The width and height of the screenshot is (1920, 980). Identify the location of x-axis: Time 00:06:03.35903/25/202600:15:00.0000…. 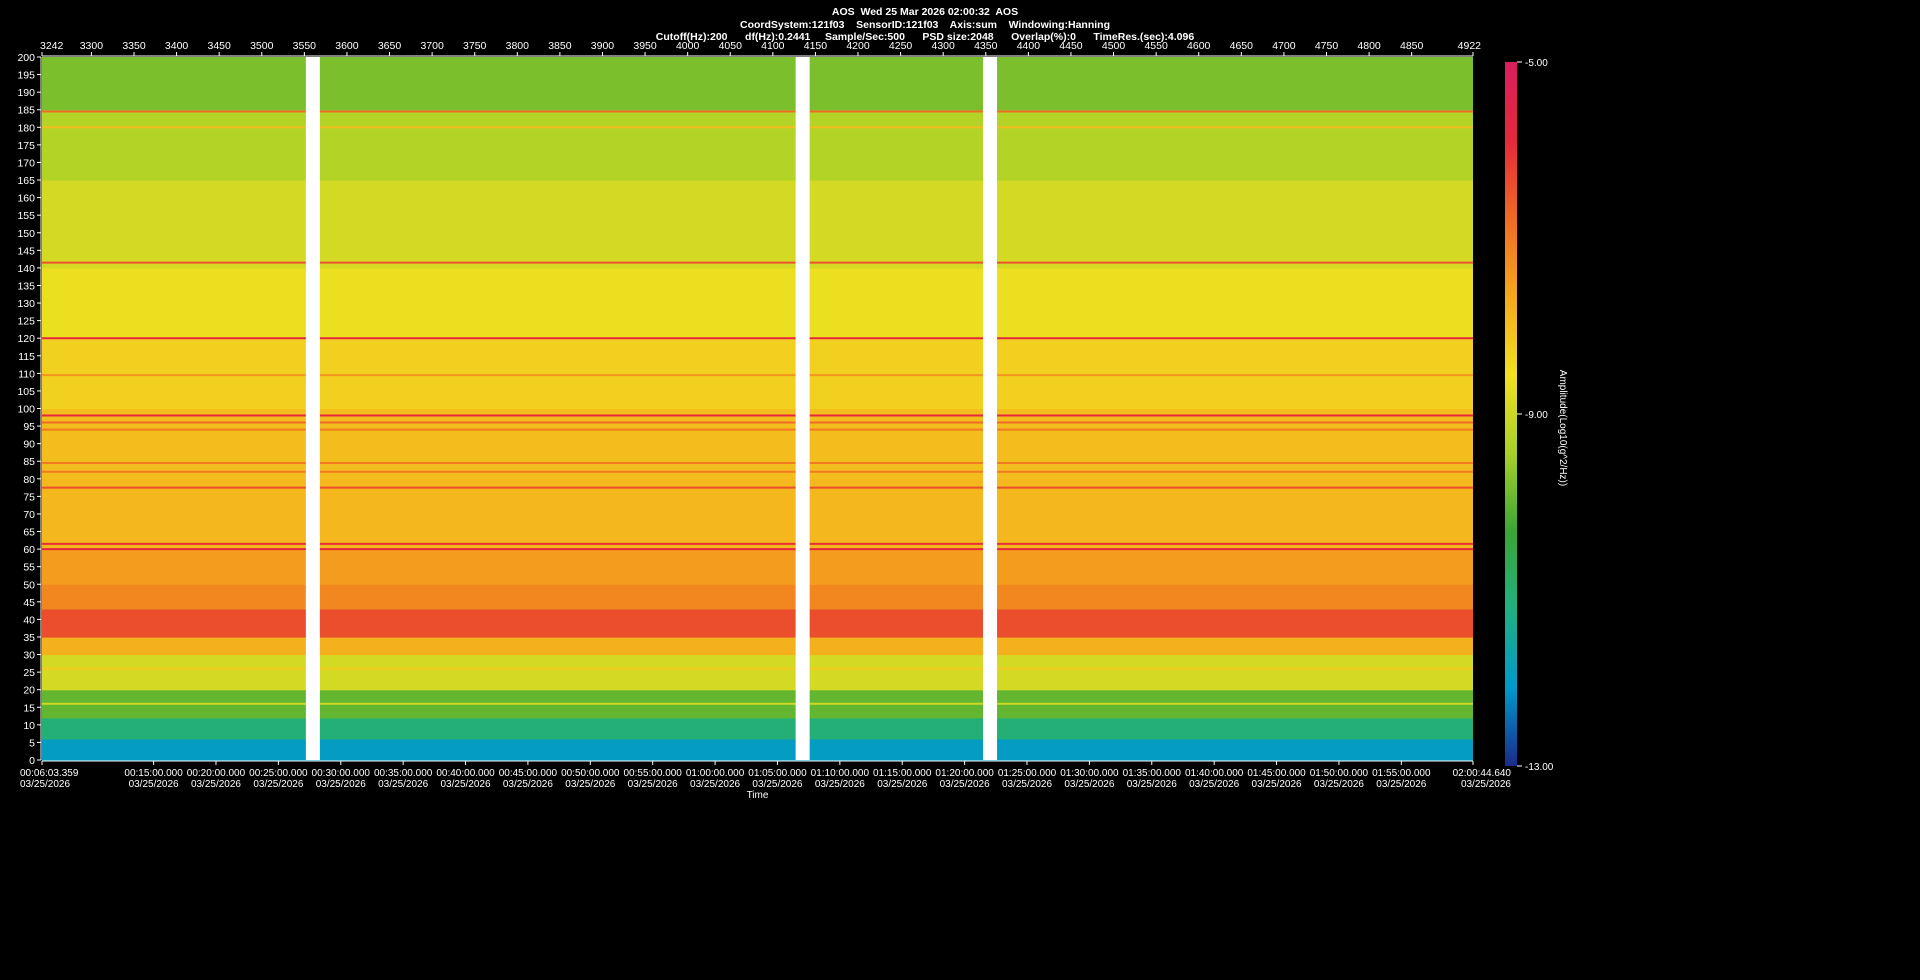
(766, 780).